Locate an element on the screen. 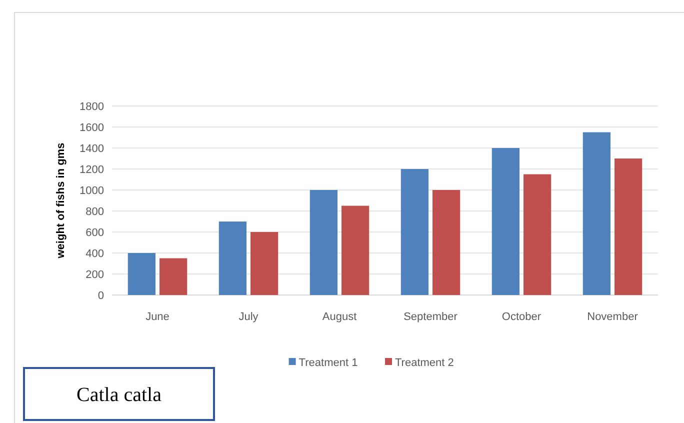  x-tick-label: October is located at coordinates (522, 317).